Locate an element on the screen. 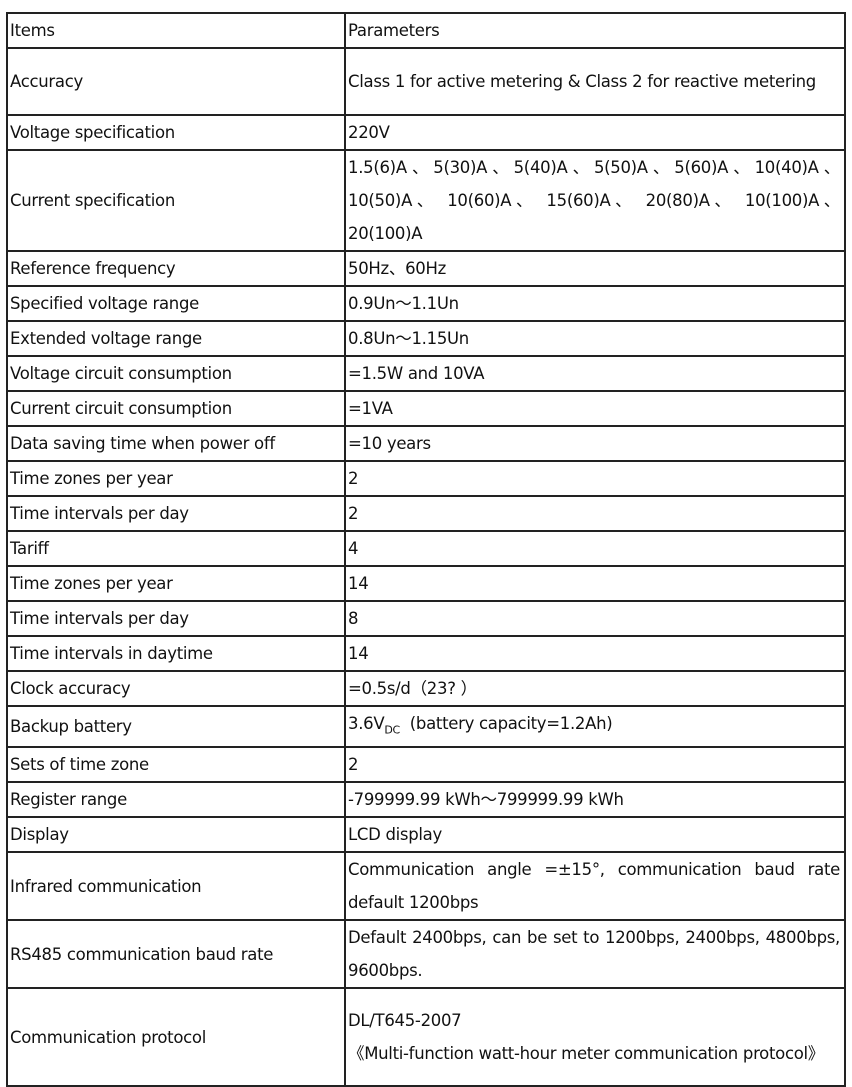  parameter-value: =1.5W and 10VA is located at coordinates (416, 373).